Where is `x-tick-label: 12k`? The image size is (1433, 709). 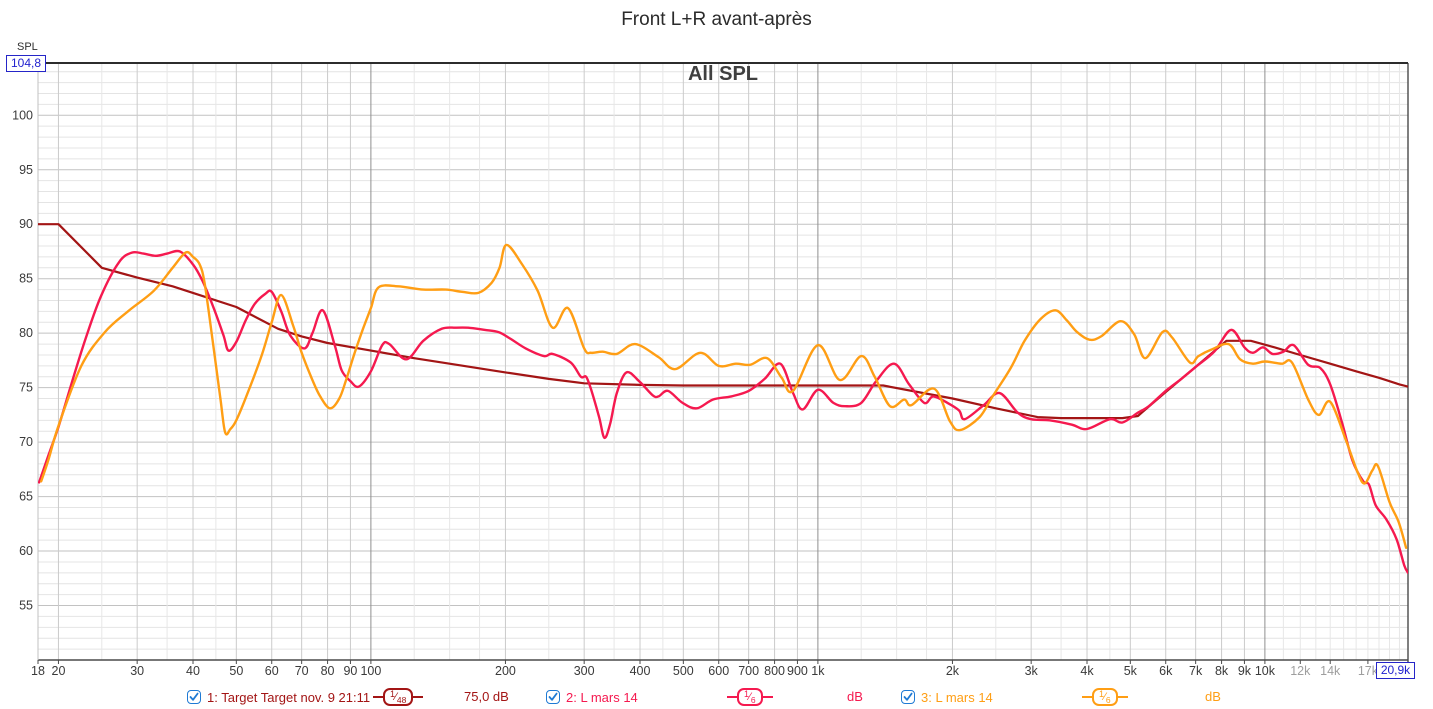
x-tick-label: 12k is located at coordinates (1300, 671).